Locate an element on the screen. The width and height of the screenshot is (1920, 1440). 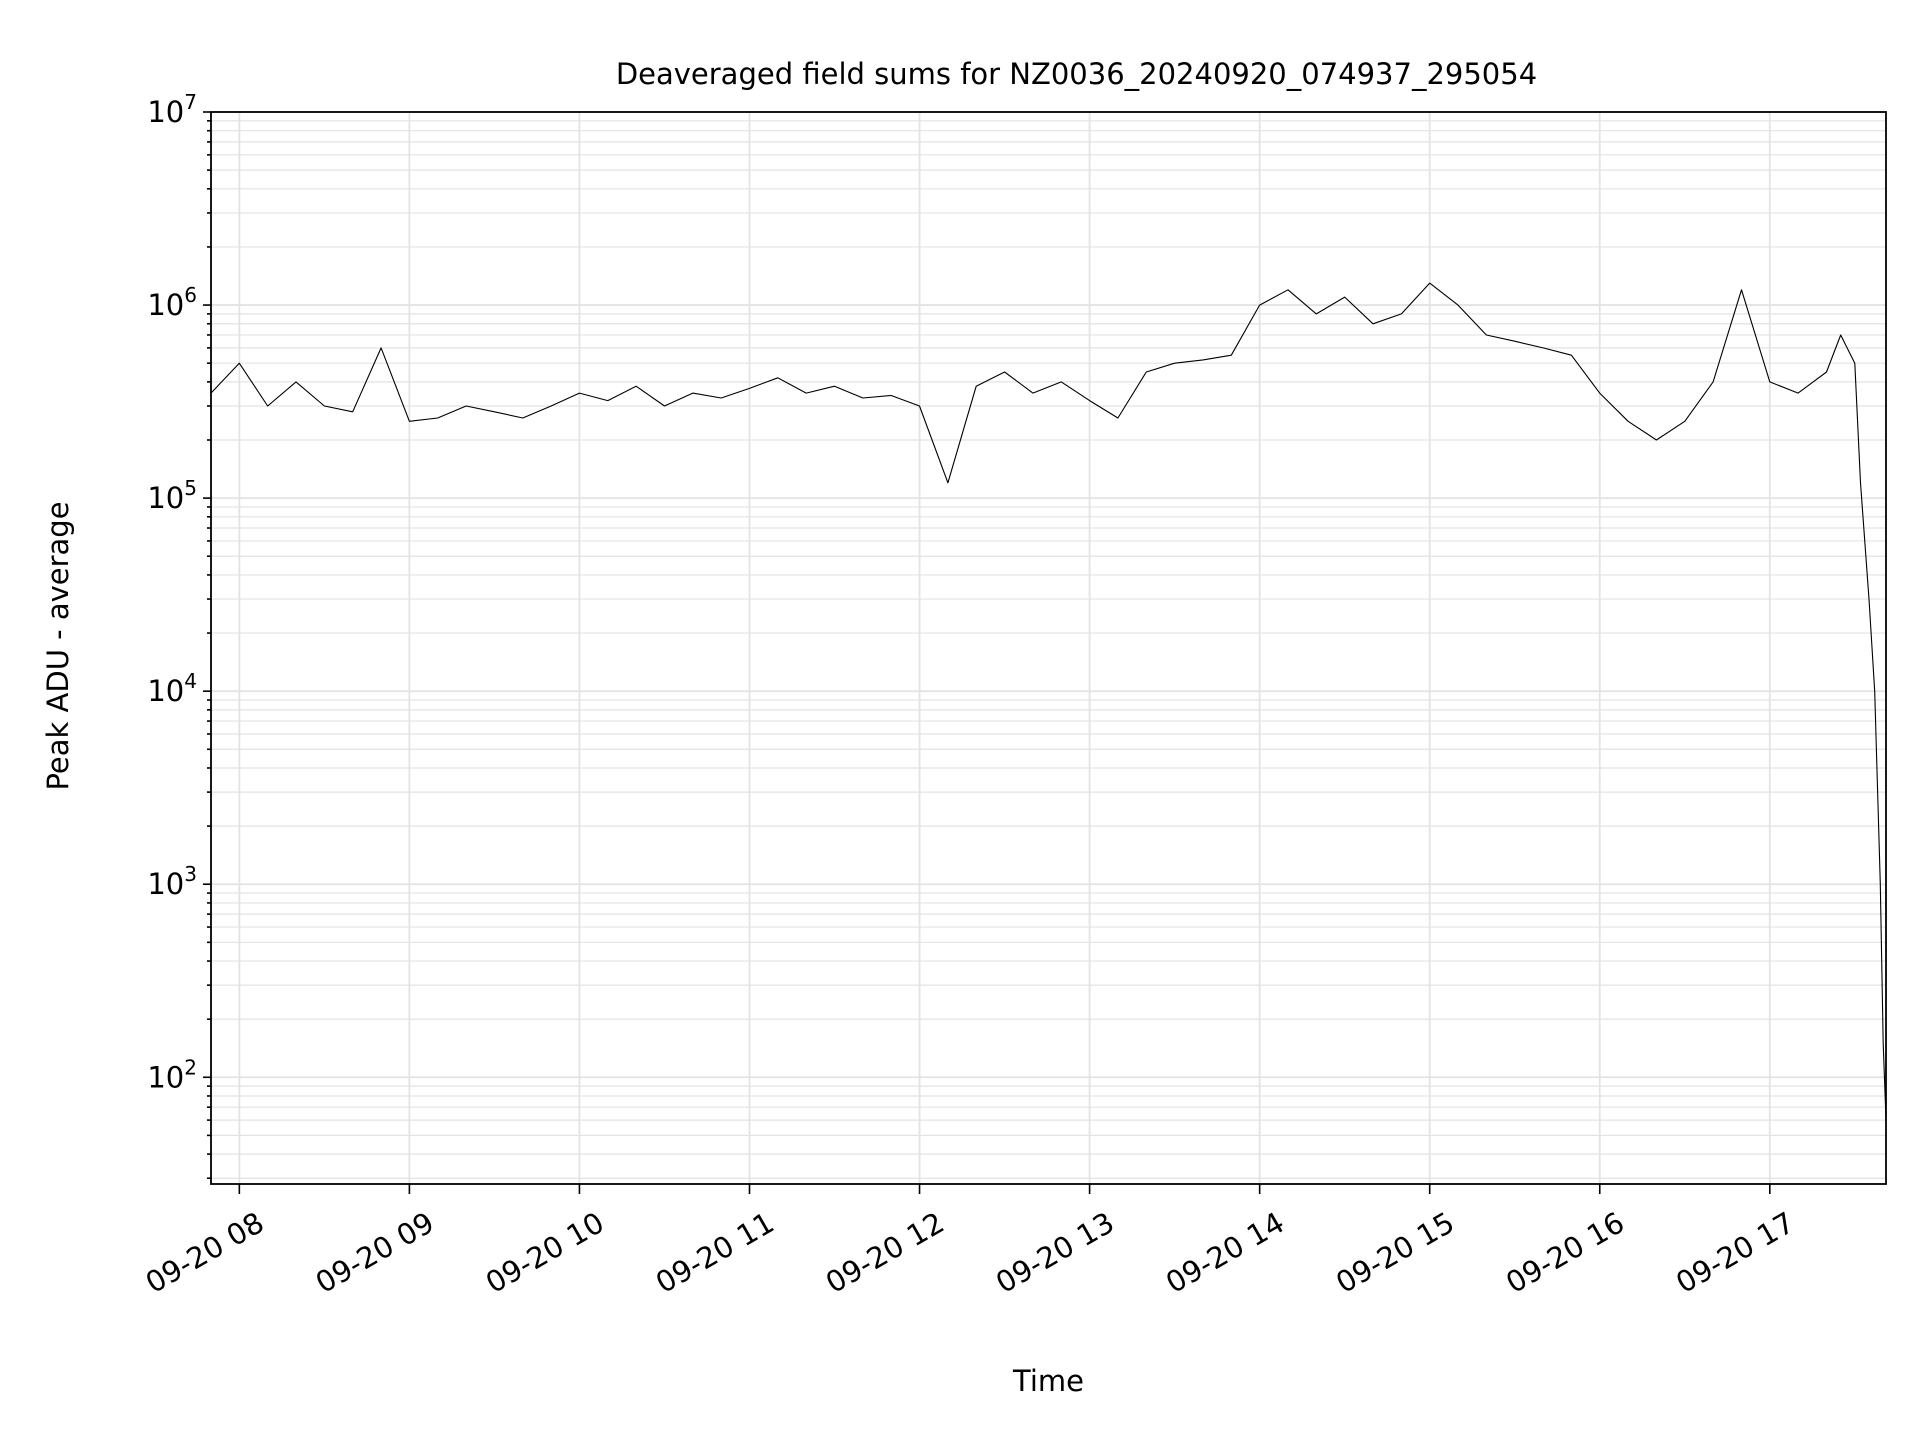
y-tick-exponent: 6 is located at coordinates (190, 295).